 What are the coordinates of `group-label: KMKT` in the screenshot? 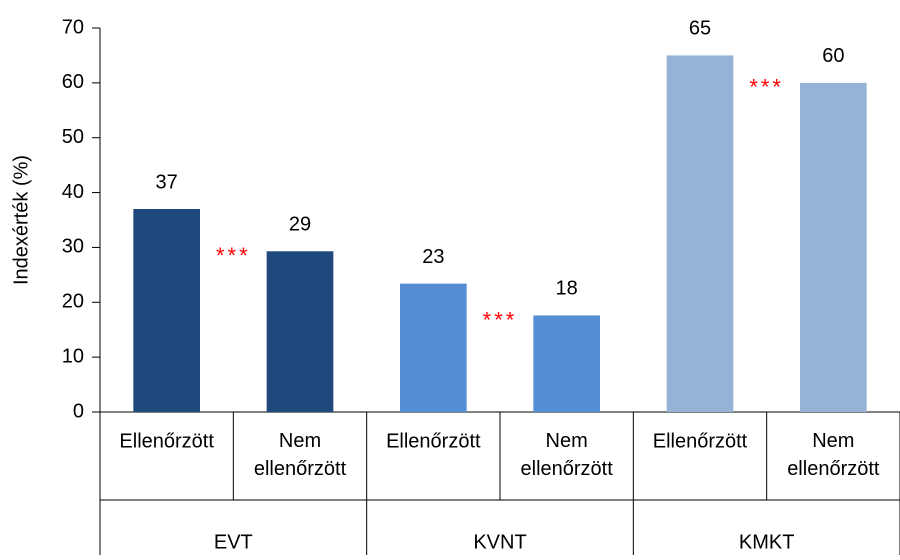 It's located at (767, 542).